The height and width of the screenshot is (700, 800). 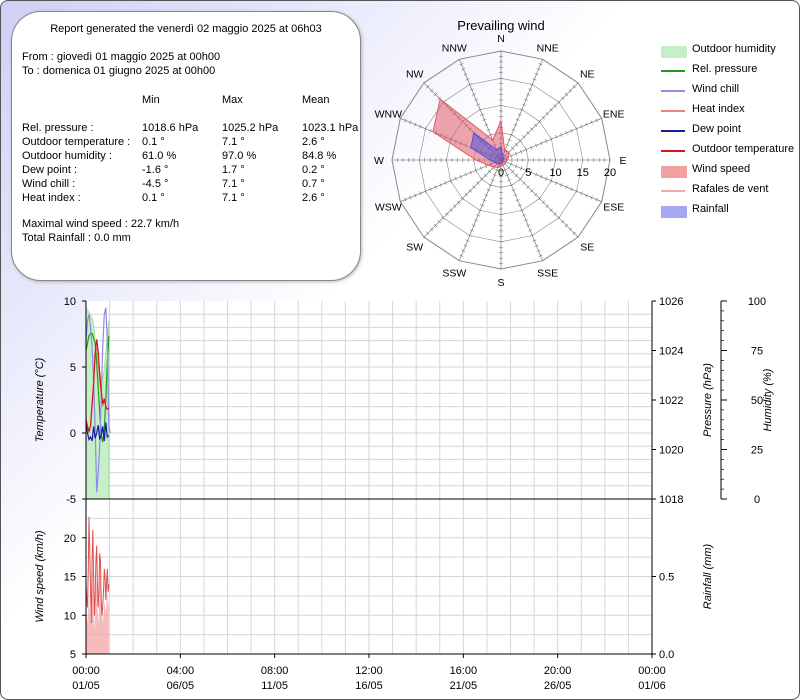 I want to click on header-min: Min, so click(x=151, y=100).